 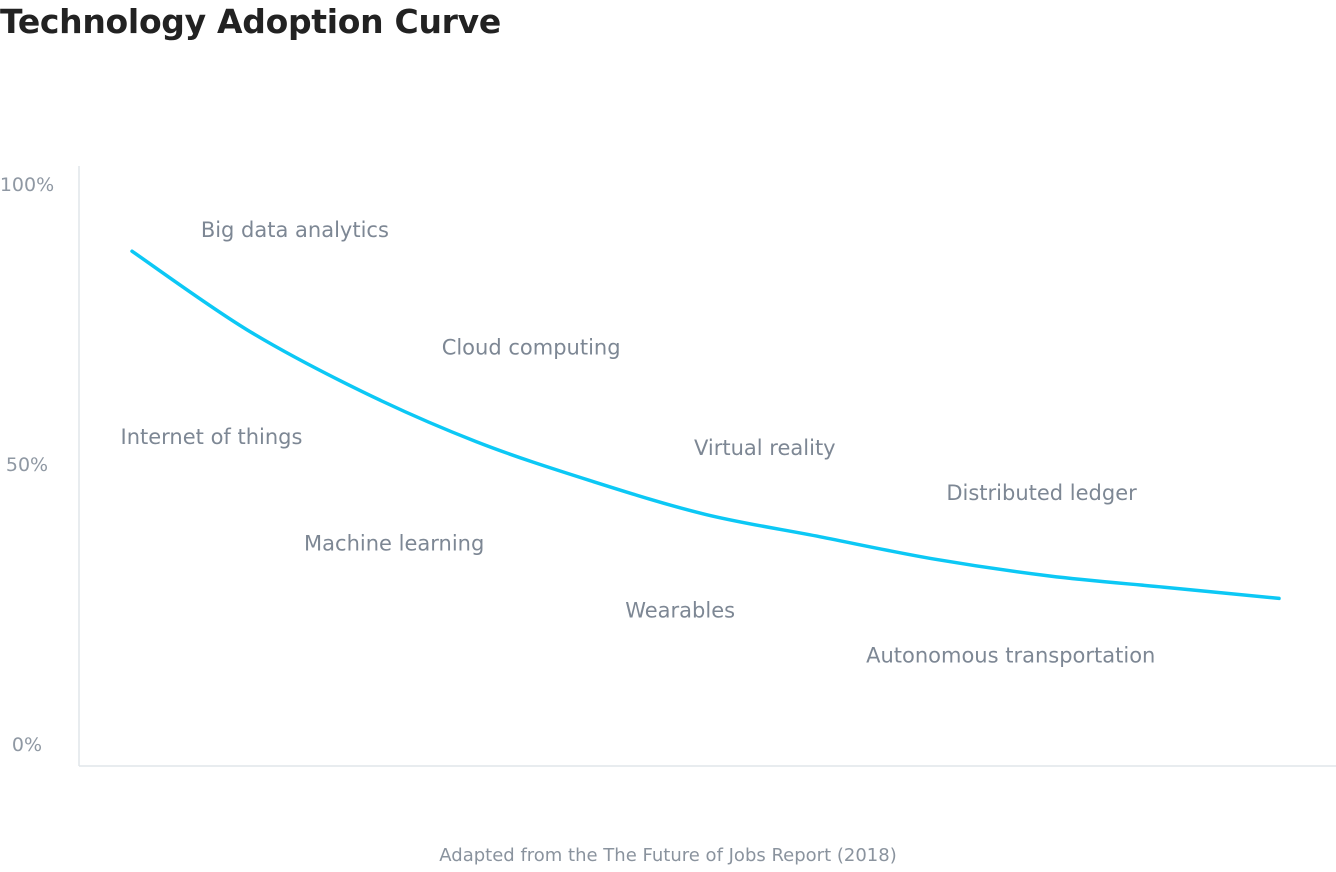 I want to click on technology-label: Virtual reality, so click(x=765, y=448).